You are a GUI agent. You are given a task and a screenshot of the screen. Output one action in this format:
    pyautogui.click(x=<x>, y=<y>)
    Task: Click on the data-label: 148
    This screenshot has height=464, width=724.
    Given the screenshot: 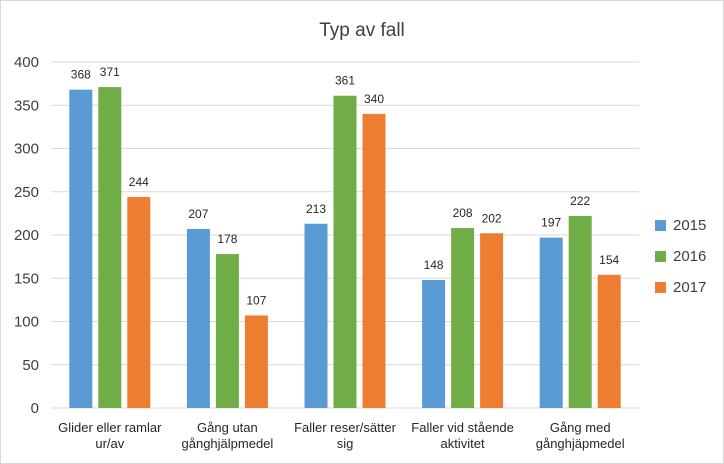 What is the action you would take?
    pyautogui.click(x=434, y=265)
    